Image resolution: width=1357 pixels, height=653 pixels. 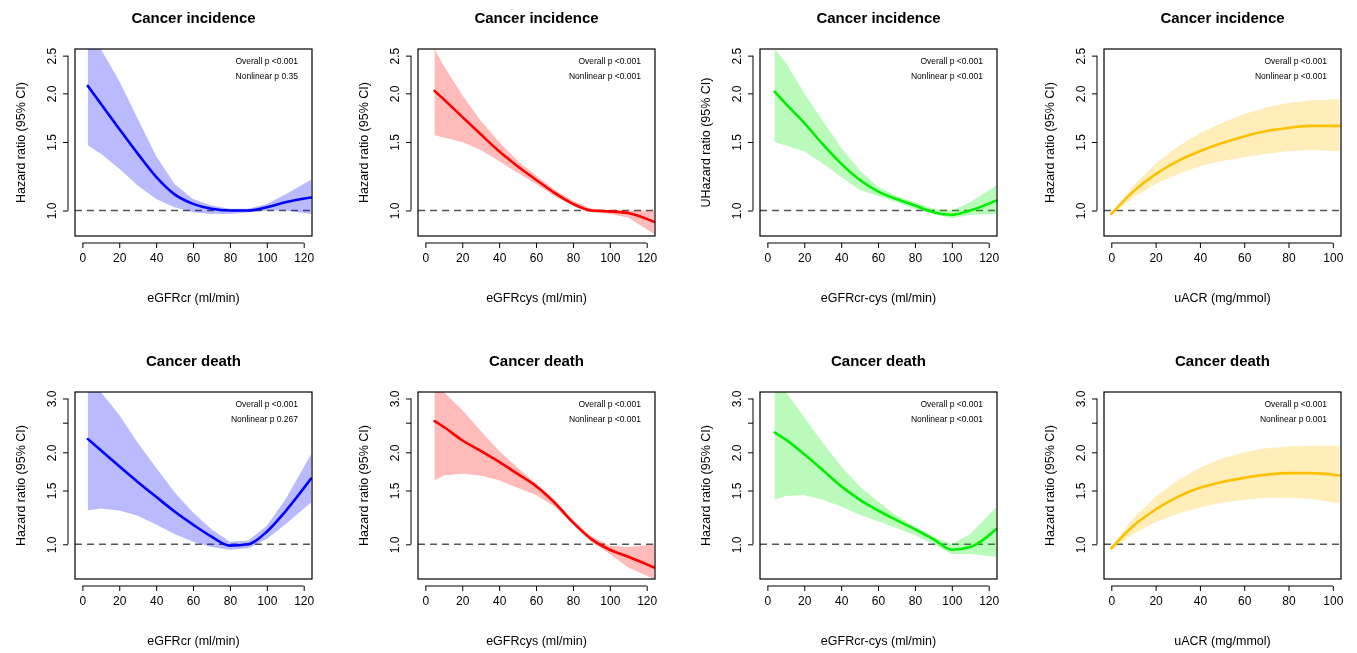 I want to click on annotation: Nonlinear p 0.35, so click(x=267, y=76).